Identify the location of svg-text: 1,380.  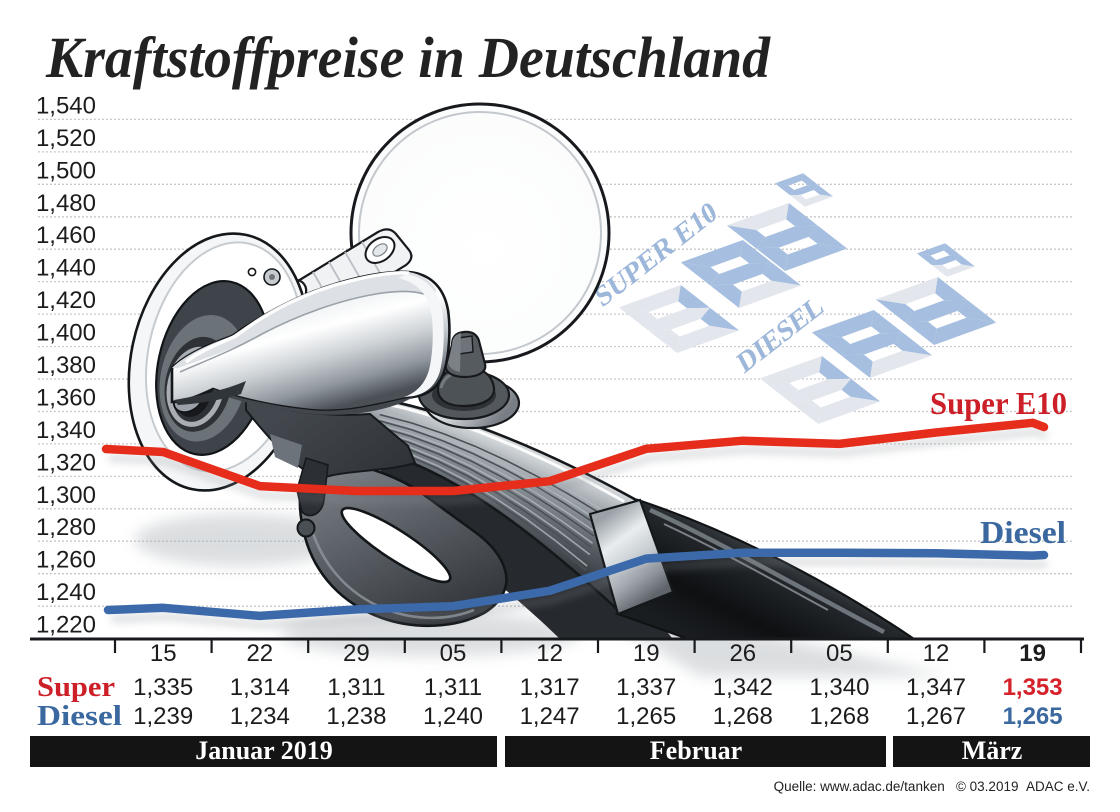
(66, 365).